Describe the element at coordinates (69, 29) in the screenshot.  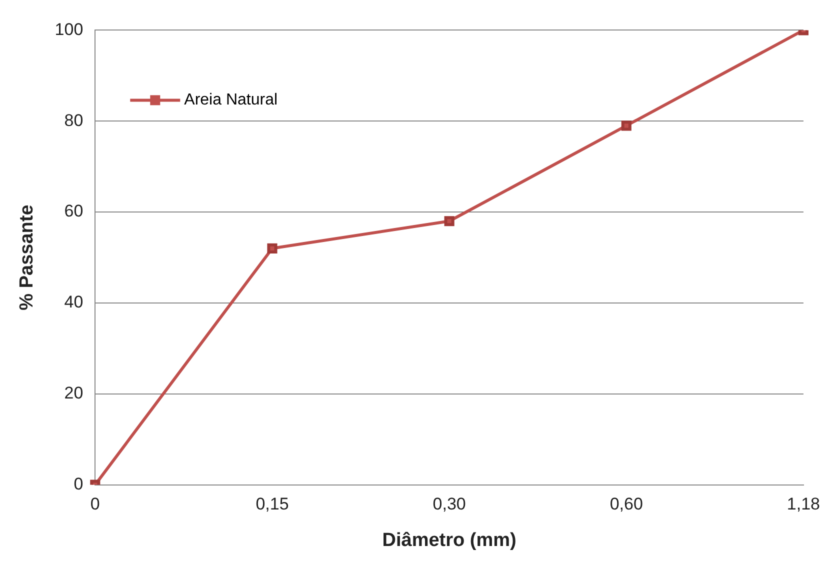
I see `y-tick-label: 100` at that location.